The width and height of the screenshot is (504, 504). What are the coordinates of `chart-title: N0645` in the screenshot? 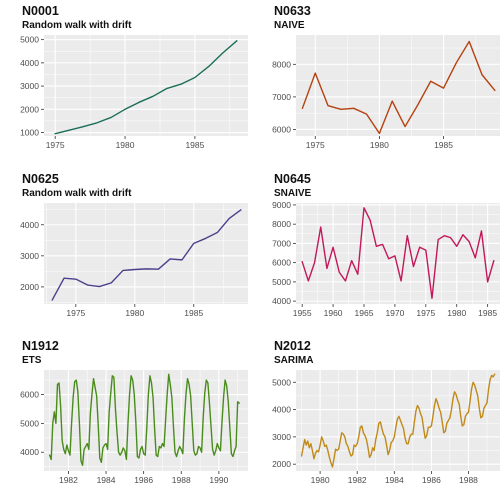 It's located at (292, 179).